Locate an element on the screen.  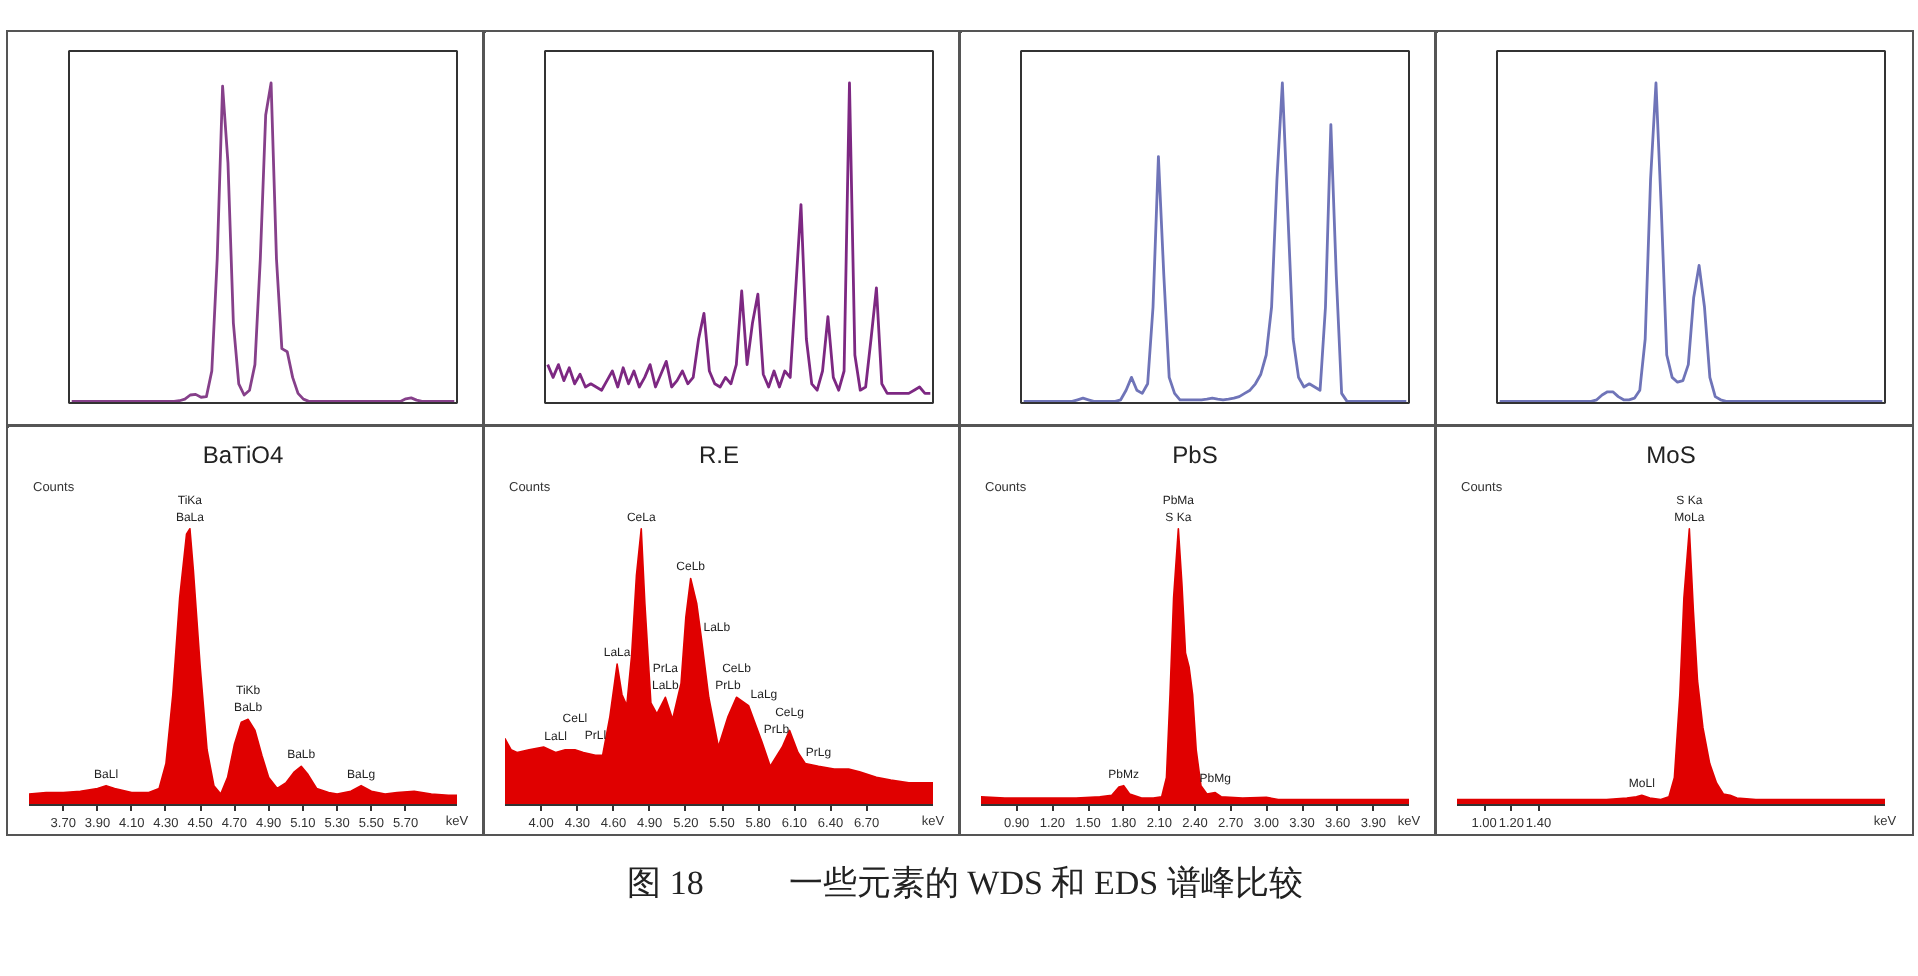
chart-title: BaTiO4 is located at coordinates (243, 455).